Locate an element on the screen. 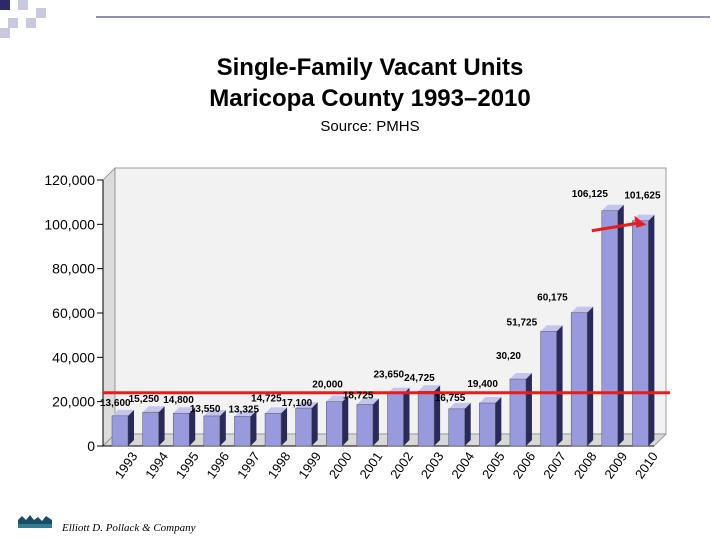  data-label: 106,125 is located at coordinates (590, 194).